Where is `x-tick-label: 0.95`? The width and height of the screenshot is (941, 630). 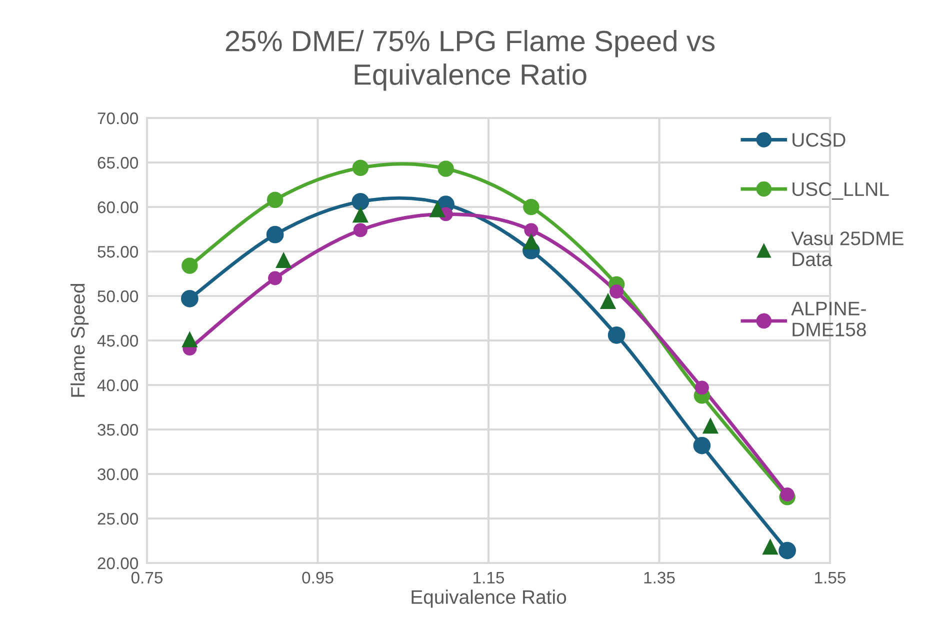
x-tick-label: 0.95 is located at coordinates (318, 578).